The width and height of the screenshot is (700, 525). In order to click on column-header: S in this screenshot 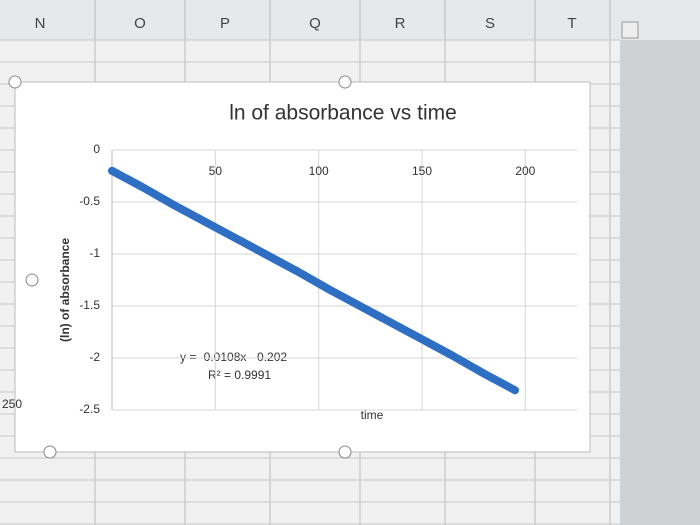, I will do `click(490, 23)`.